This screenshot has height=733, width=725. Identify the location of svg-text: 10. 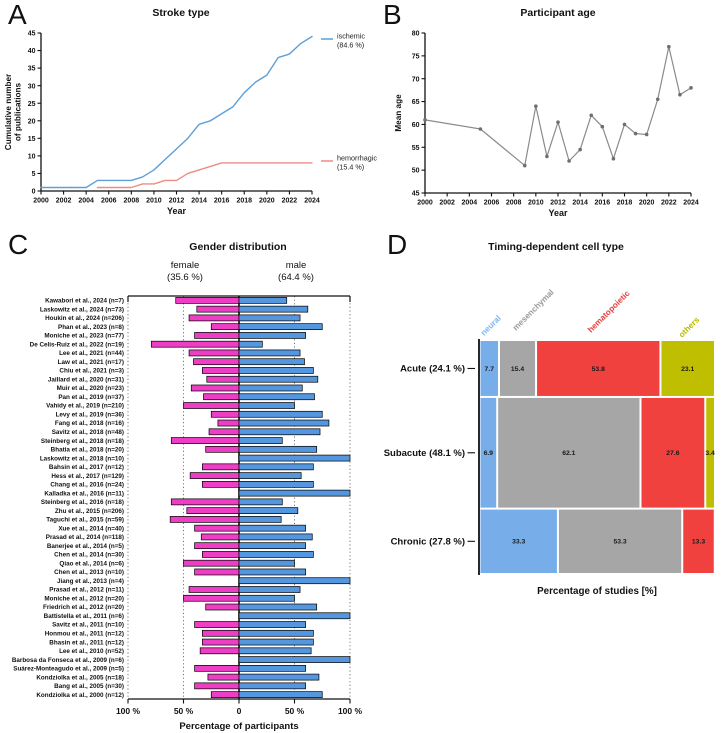
(32, 156).